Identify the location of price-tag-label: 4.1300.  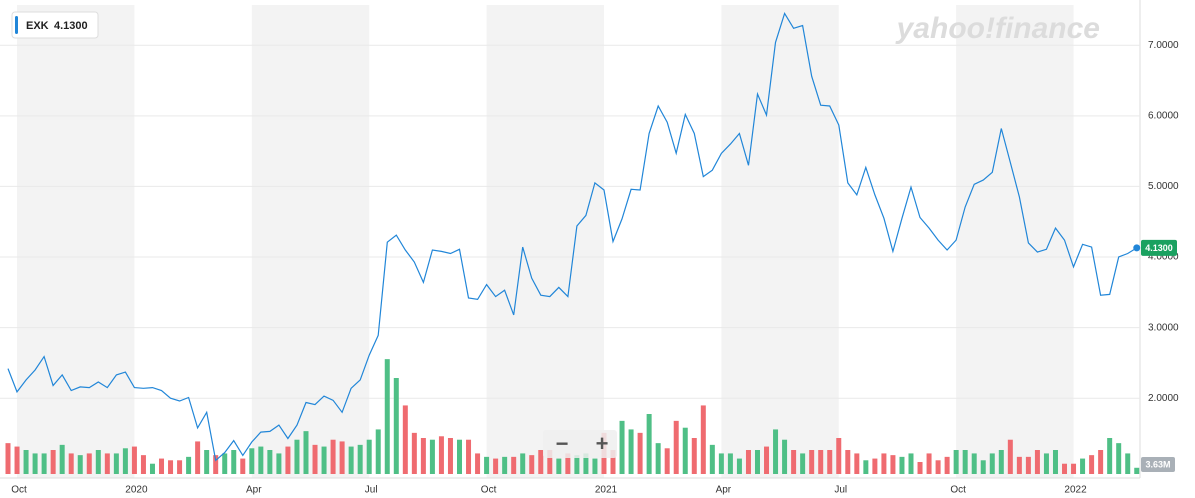
(1159, 248).